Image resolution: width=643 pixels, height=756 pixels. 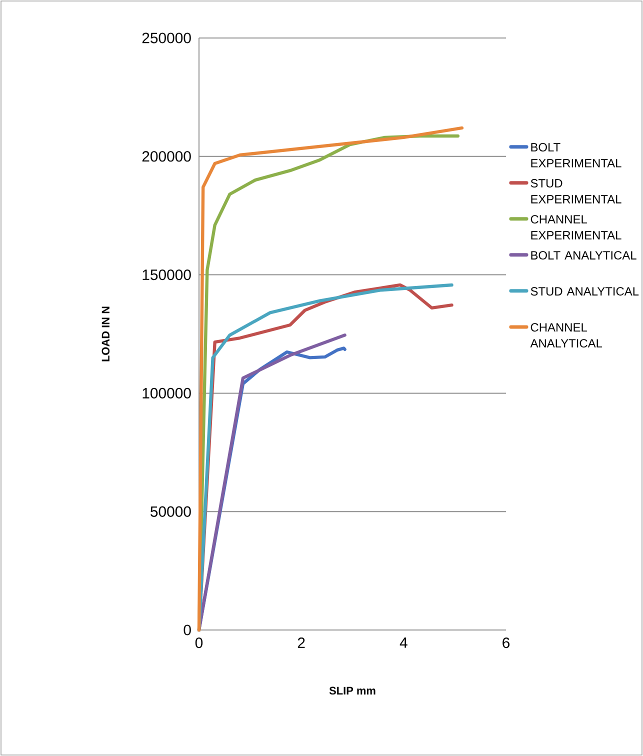 I want to click on y-tick-label: 150000, so click(x=166, y=274).